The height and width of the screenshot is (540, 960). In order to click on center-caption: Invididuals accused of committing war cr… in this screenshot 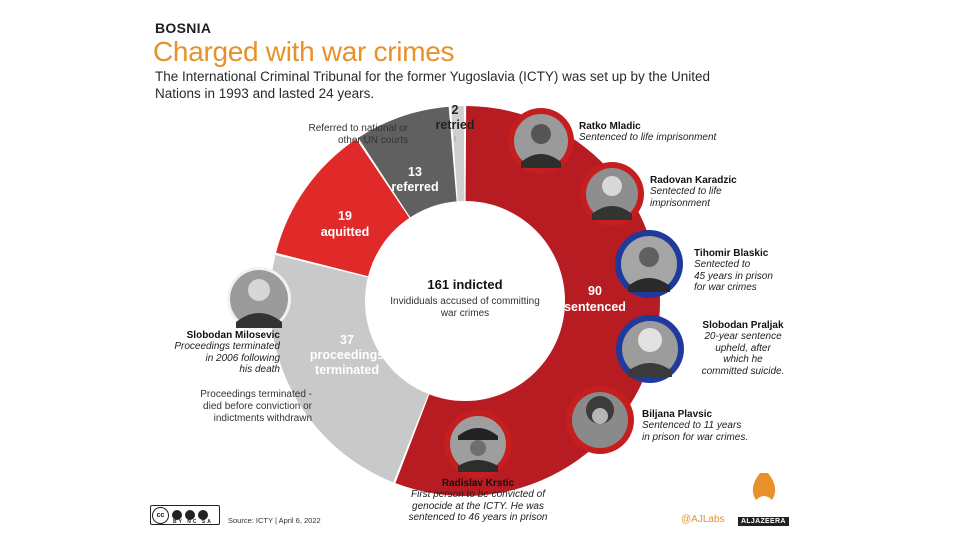, I will do `click(465, 307)`.